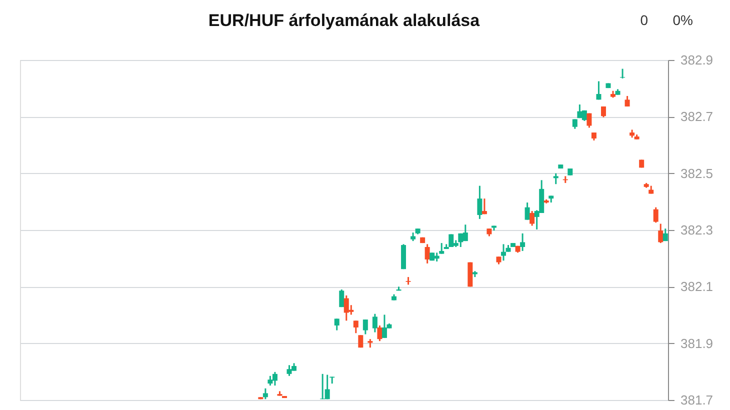 The image size is (730, 410). What do you see at coordinates (697, 116) in the screenshot?
I see `y-tick-label: 382.7` at bounding box center [697, 116].